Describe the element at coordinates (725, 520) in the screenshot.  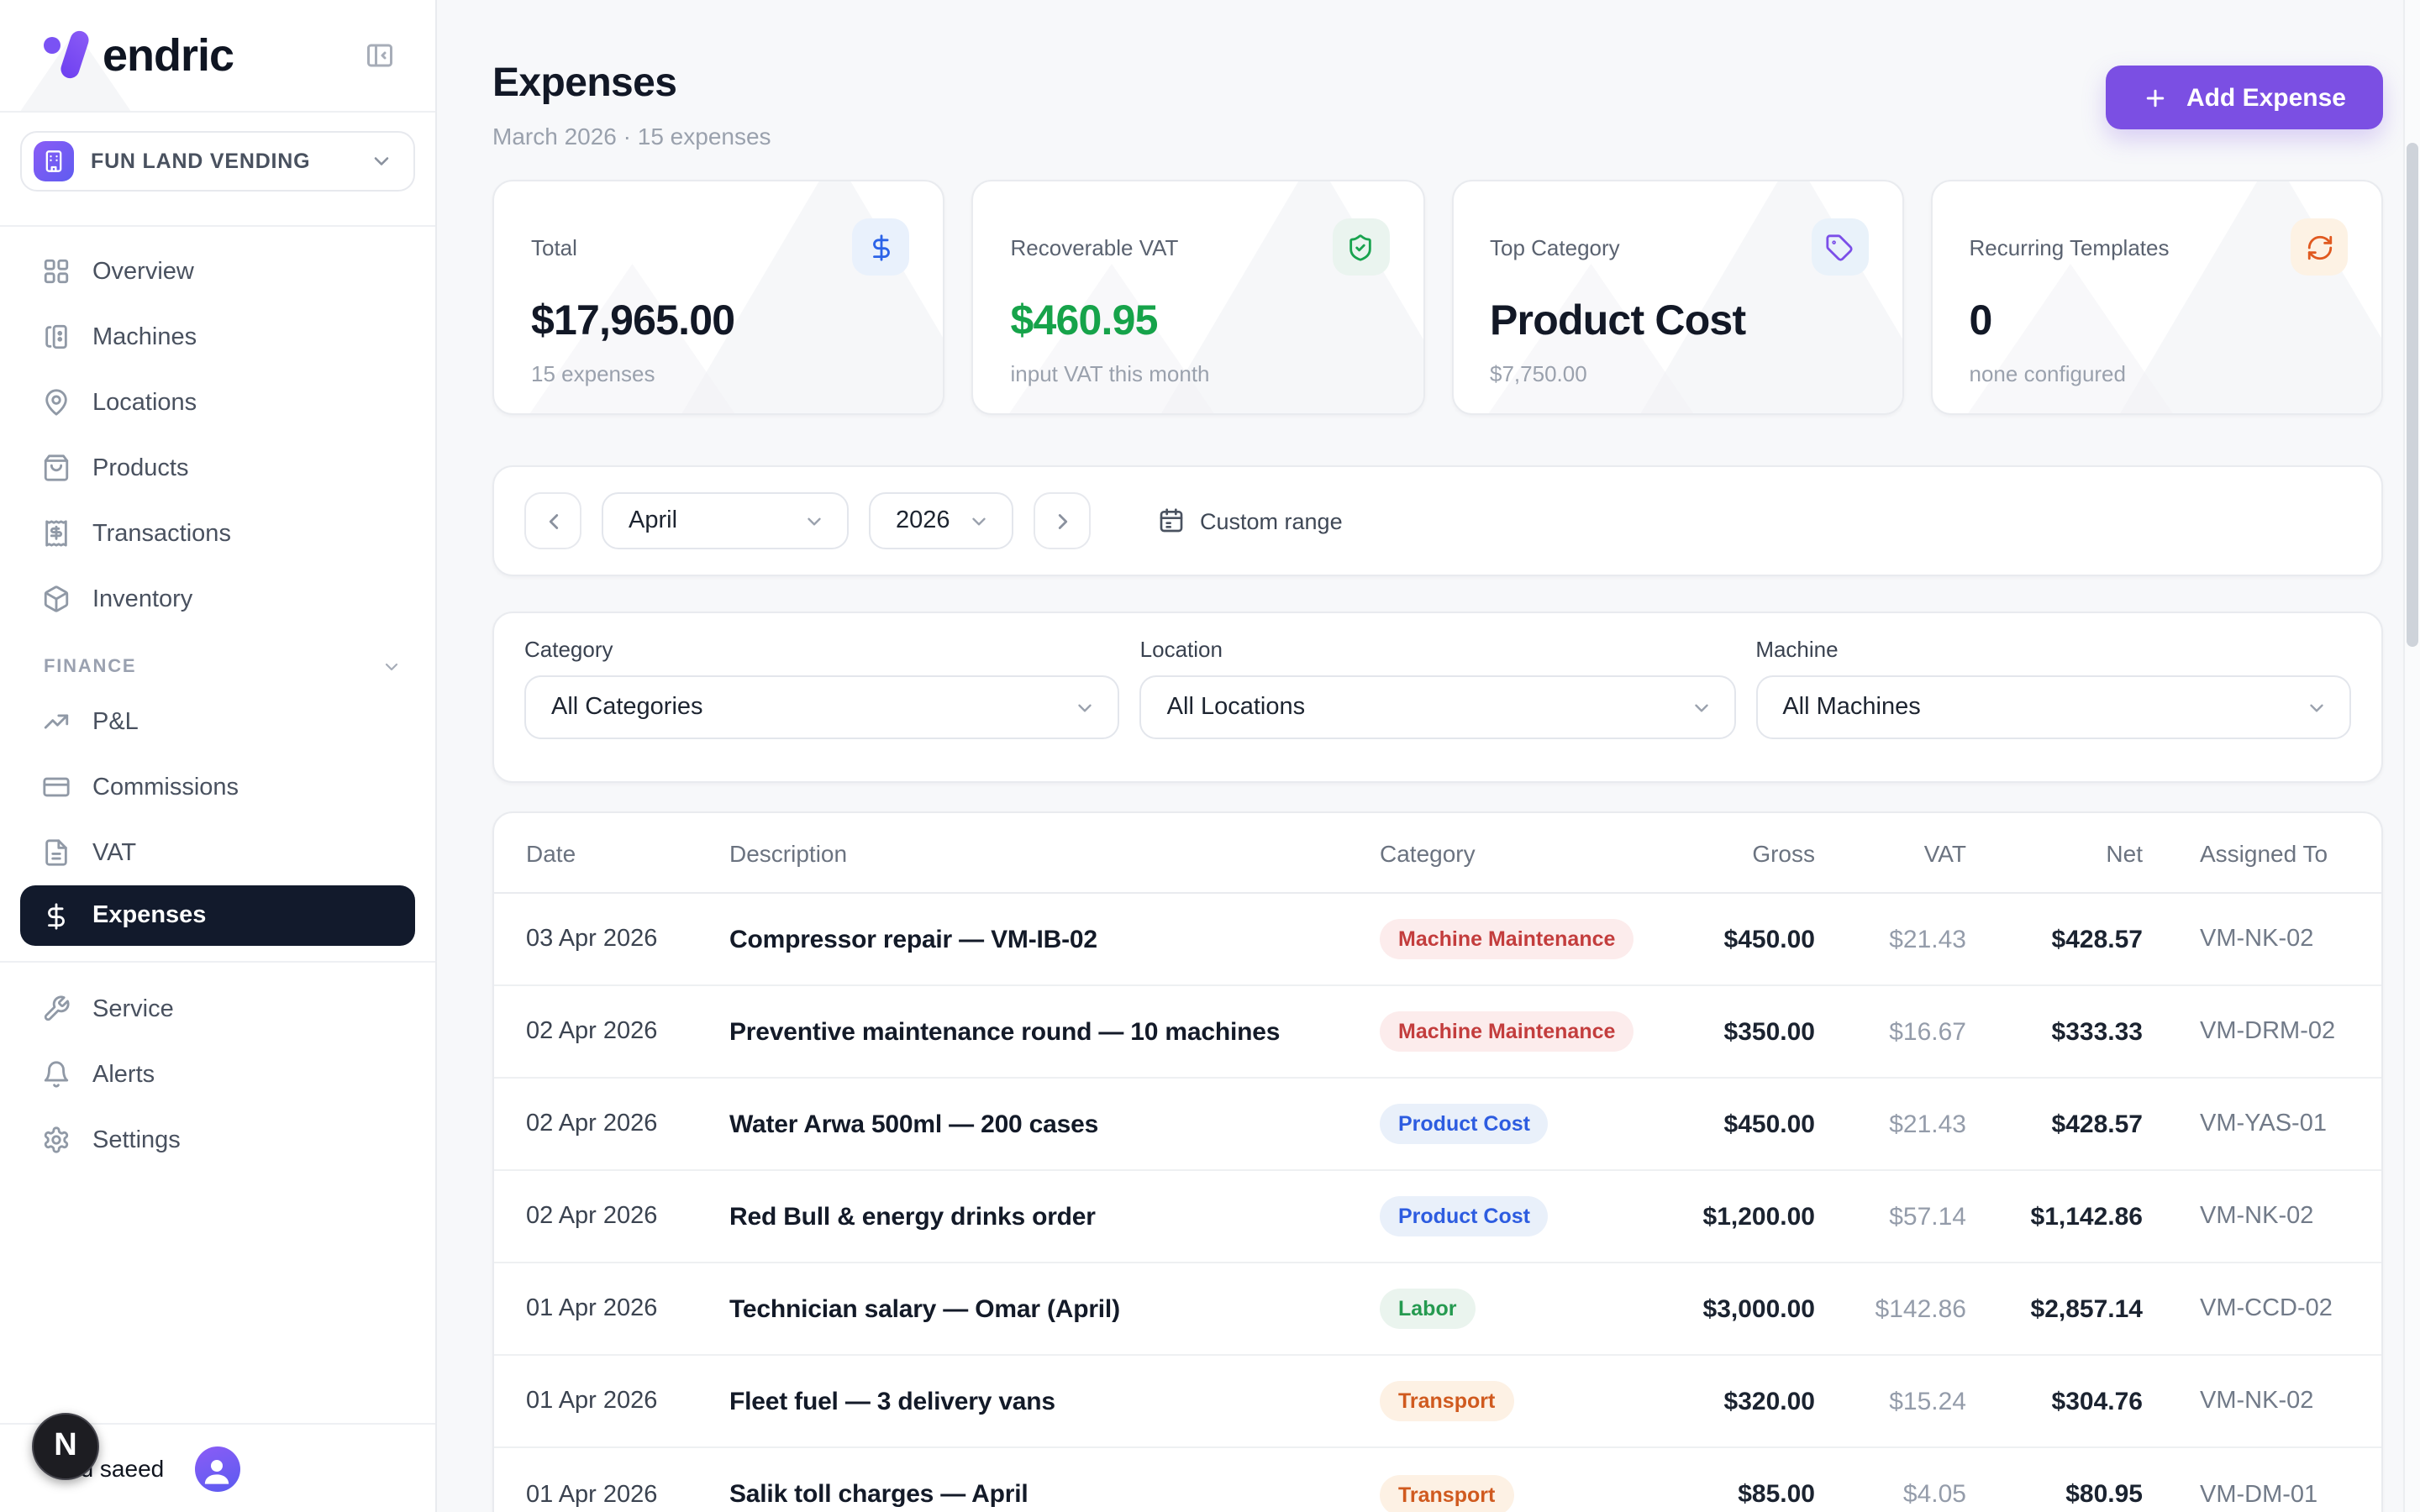
I see `month-select: April` at that location.